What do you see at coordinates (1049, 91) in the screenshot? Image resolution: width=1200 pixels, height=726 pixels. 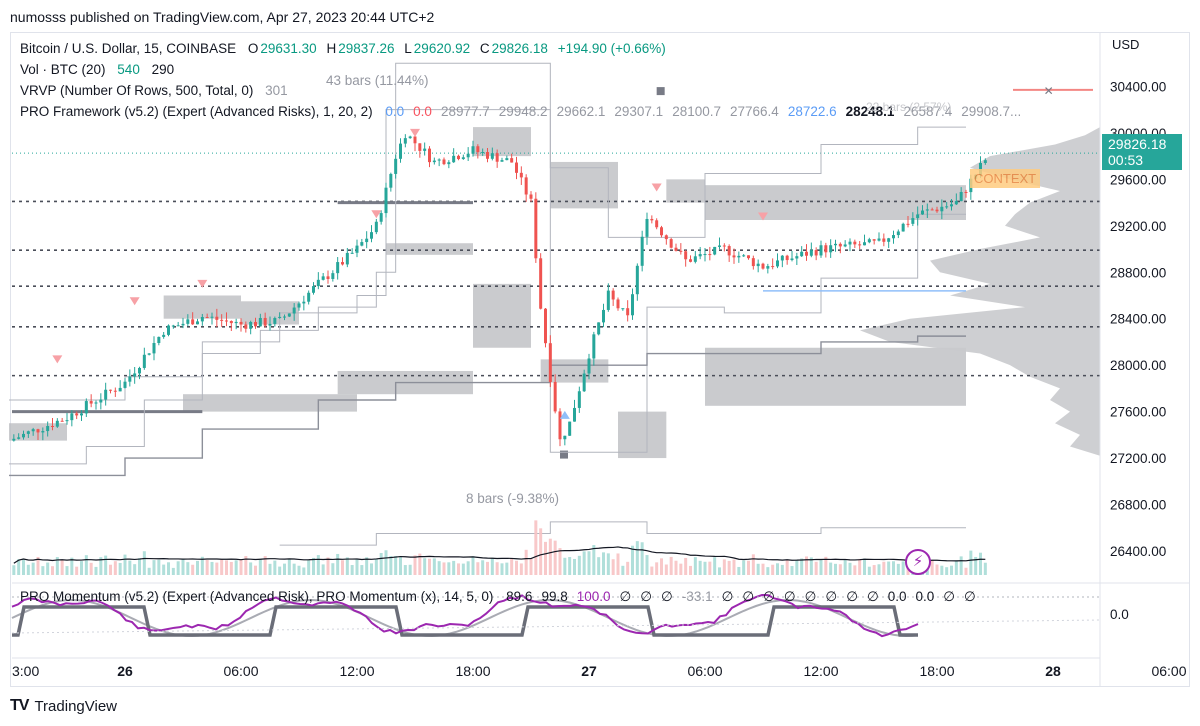 I see `target-marker-icon: ✕` at bounding box center [1049, 91].